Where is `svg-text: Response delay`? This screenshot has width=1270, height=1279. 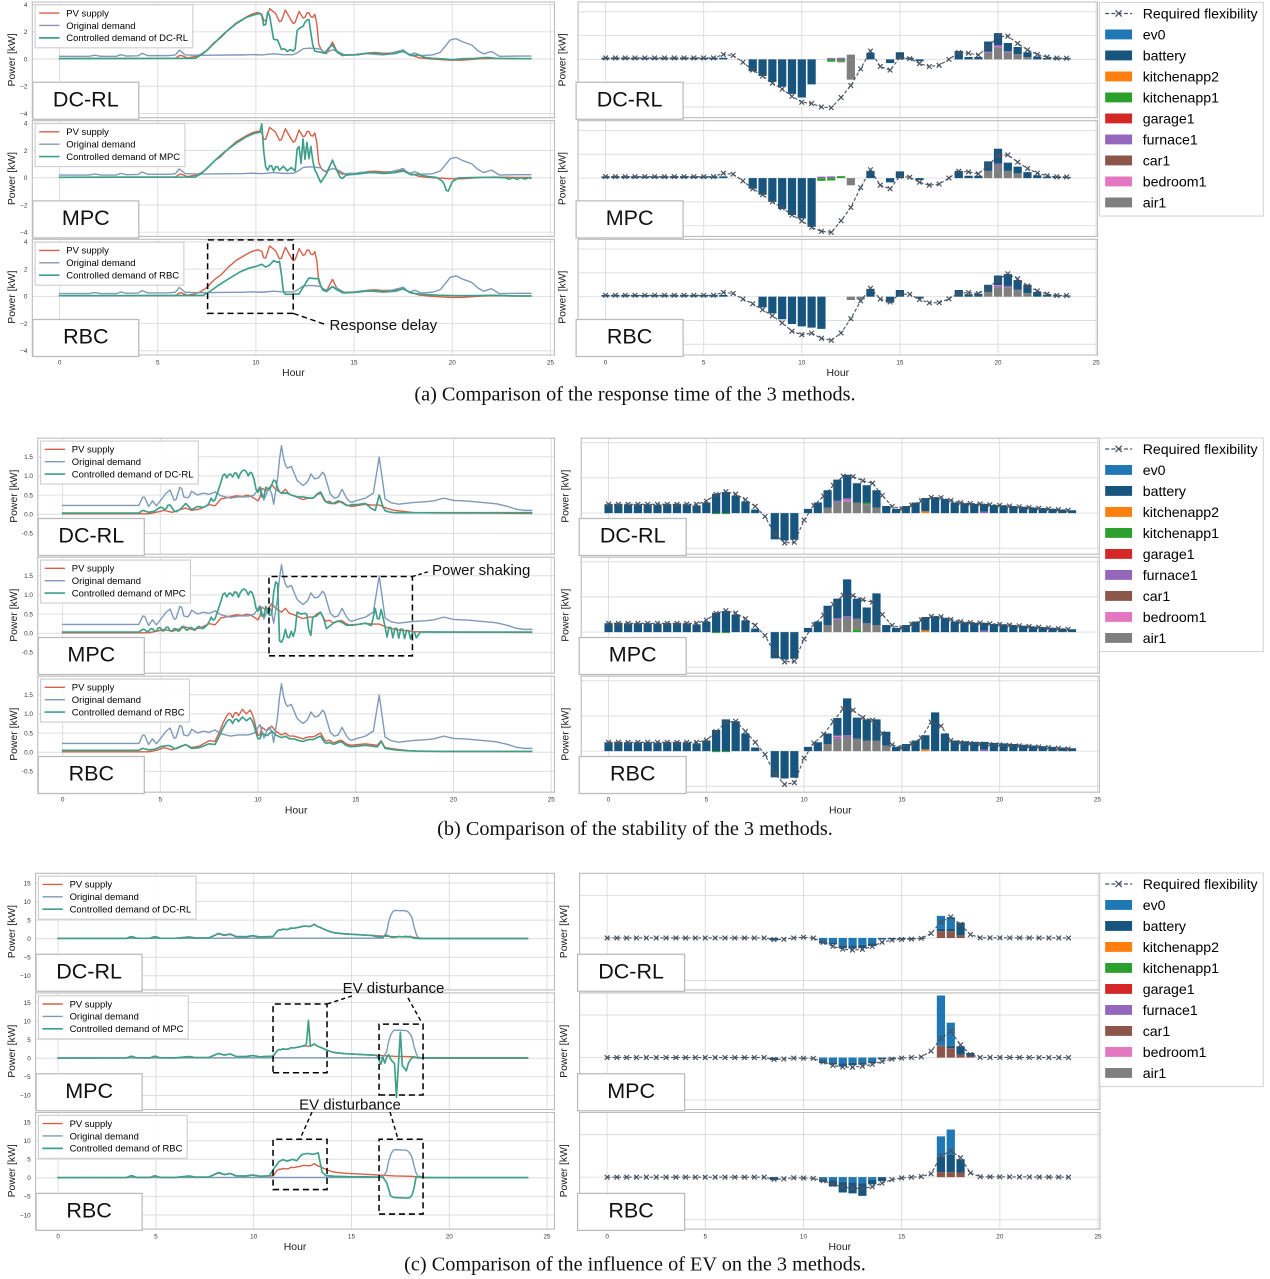 svg-text: Response delay is located at coordinates (384, 325).